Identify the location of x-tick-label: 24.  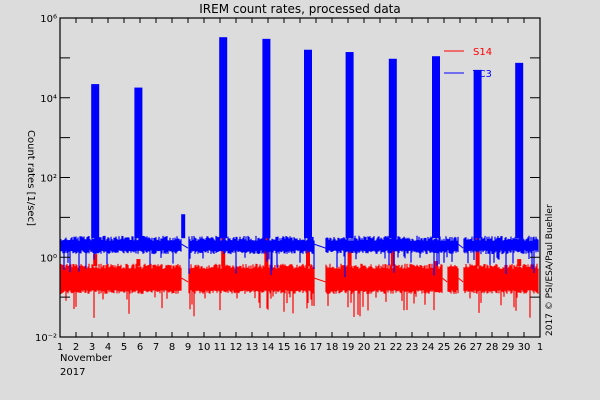
(428, 347).